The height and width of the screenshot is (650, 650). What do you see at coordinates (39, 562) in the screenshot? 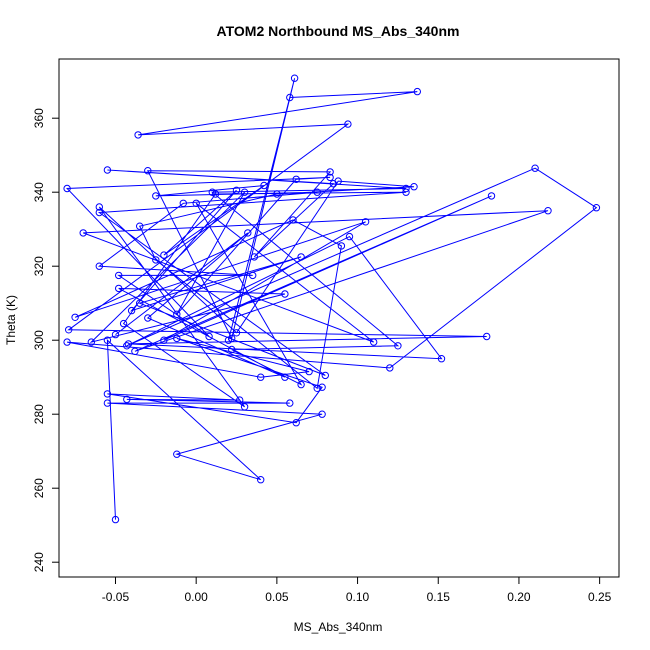
I see `y-tick-label: 240` at bounding box center [39, 562].